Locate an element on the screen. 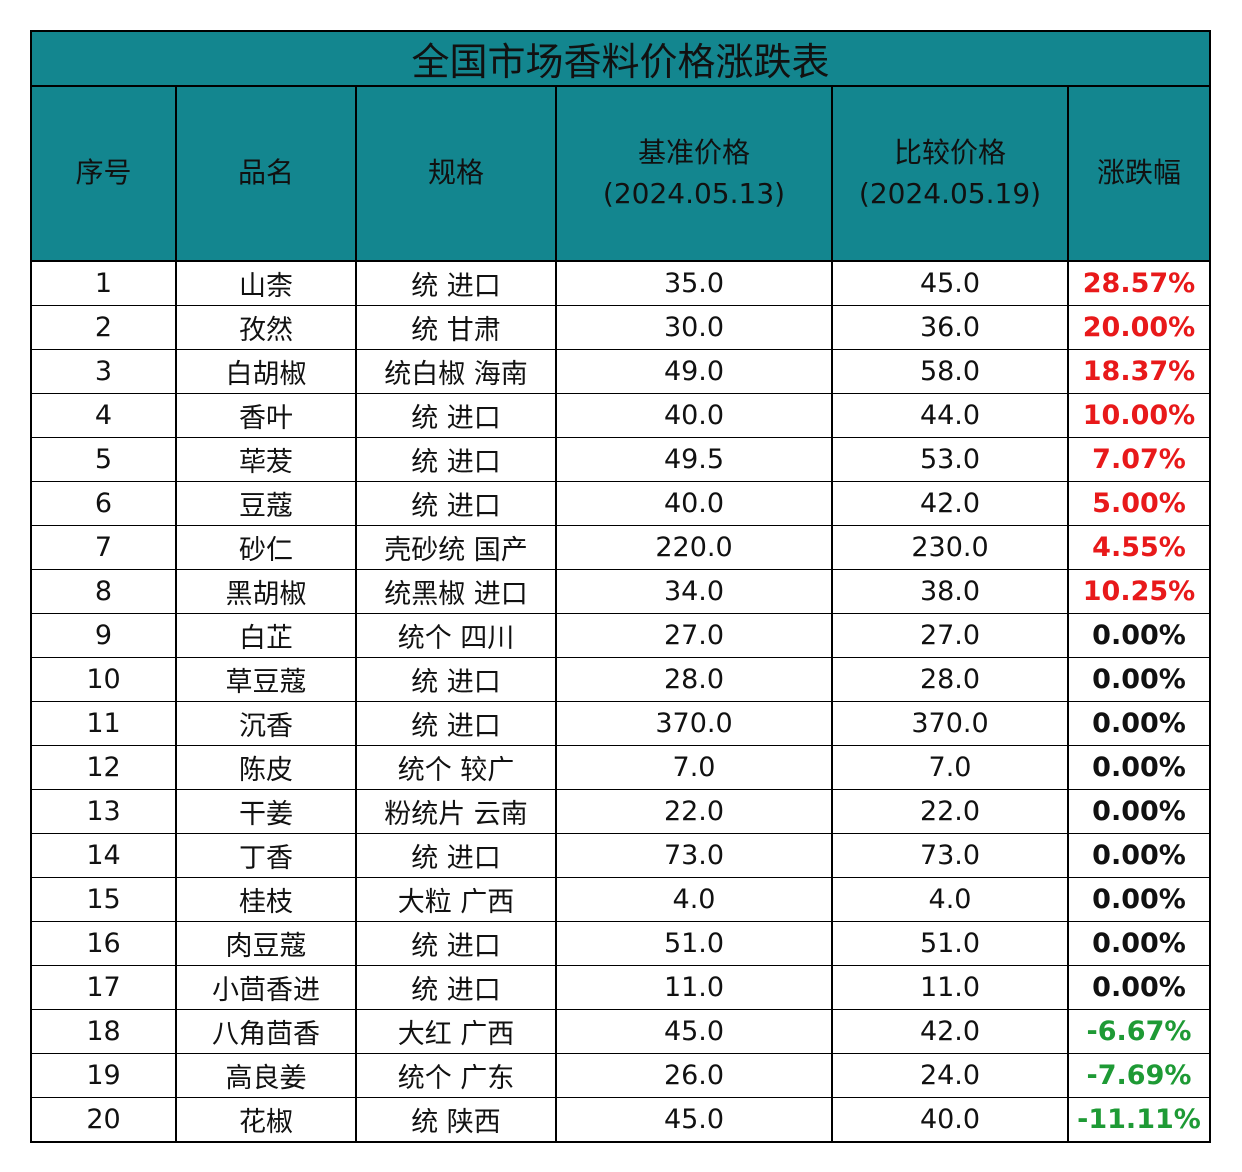 The height and width of the screenshot is (1172, 1242). cell-base-price: 370.0 is located at coordinates (694, 723).